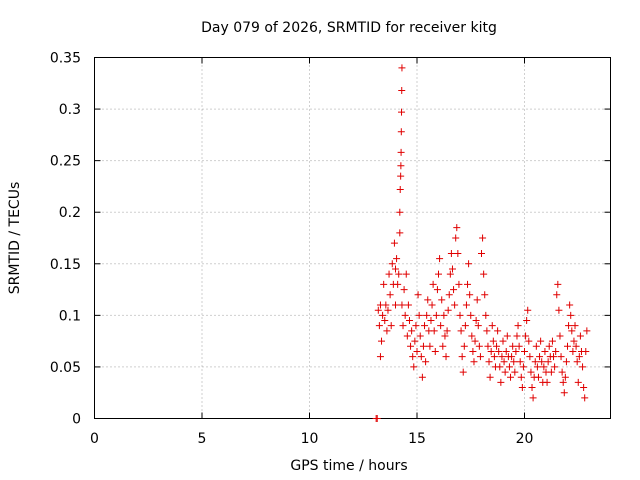 This screenshot has height=480, width=640. Describe the element at coordinates (70, 110) in the screenshot. I see `y-tick-label: 0.3` at that location.